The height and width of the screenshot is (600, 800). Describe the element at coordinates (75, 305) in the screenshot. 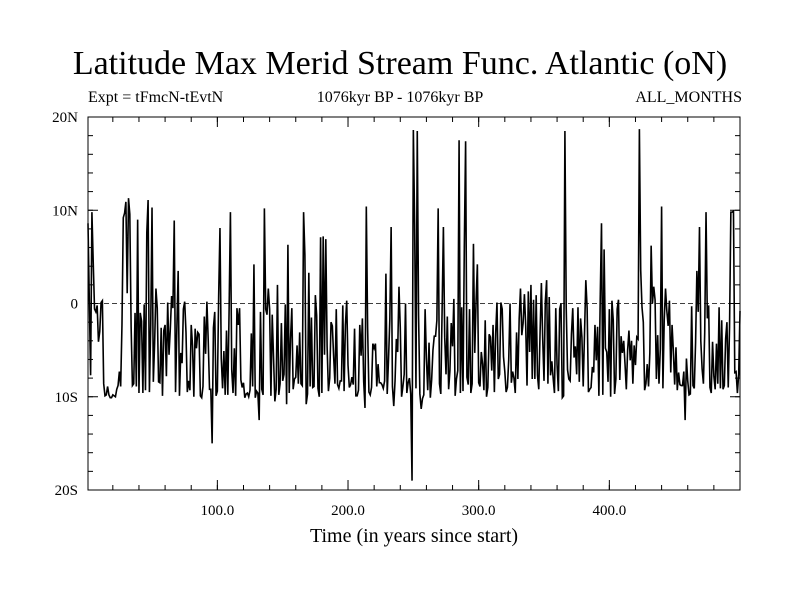

I see `y-tick-label: 0` at that location.